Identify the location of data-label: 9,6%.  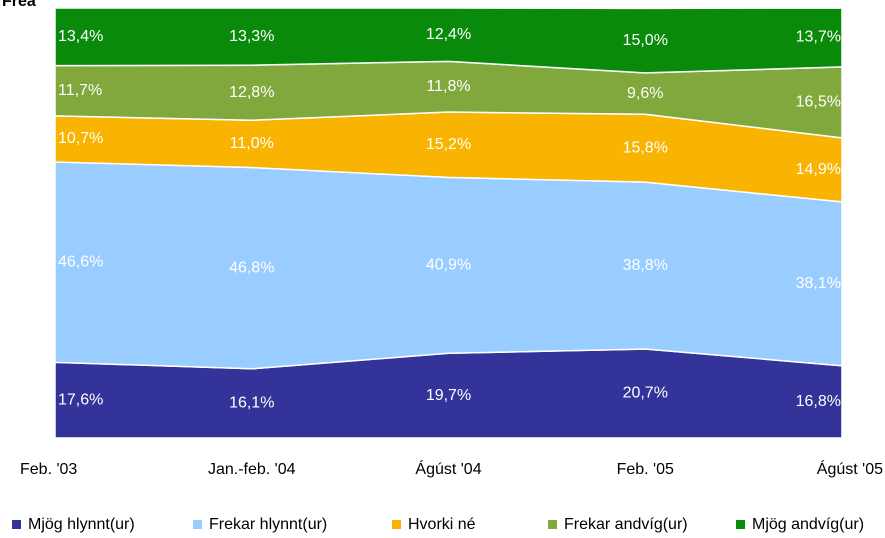
(645, 93).